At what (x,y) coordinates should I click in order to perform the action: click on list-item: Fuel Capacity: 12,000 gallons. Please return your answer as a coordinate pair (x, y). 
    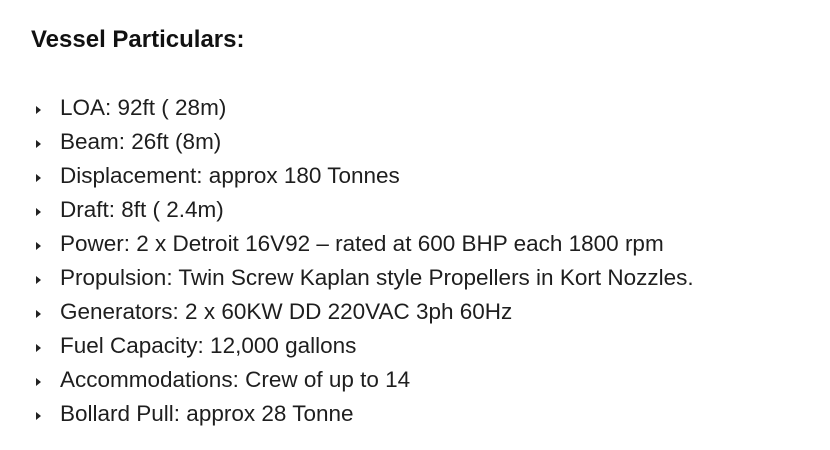
    Looking at the image, I should click on (347, 346).